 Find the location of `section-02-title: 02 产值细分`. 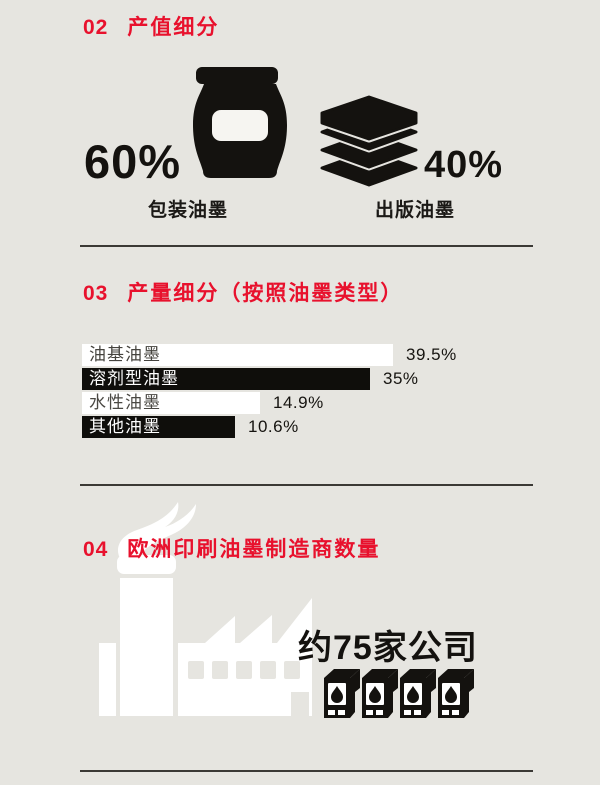

section-02-title: 02 产值细分 is located at coordinates (151, 26).